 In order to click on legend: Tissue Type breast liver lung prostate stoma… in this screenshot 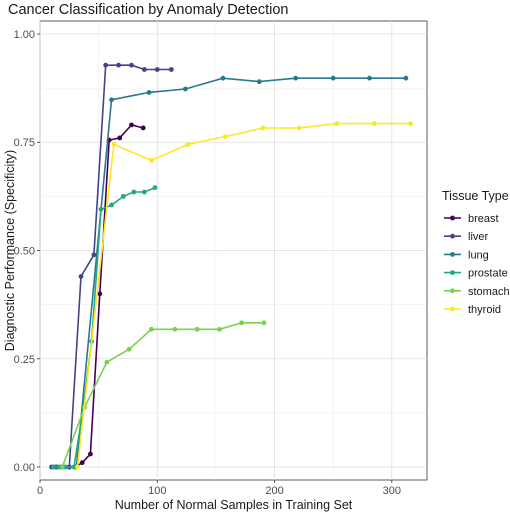, I will do `click(476, 252)`.